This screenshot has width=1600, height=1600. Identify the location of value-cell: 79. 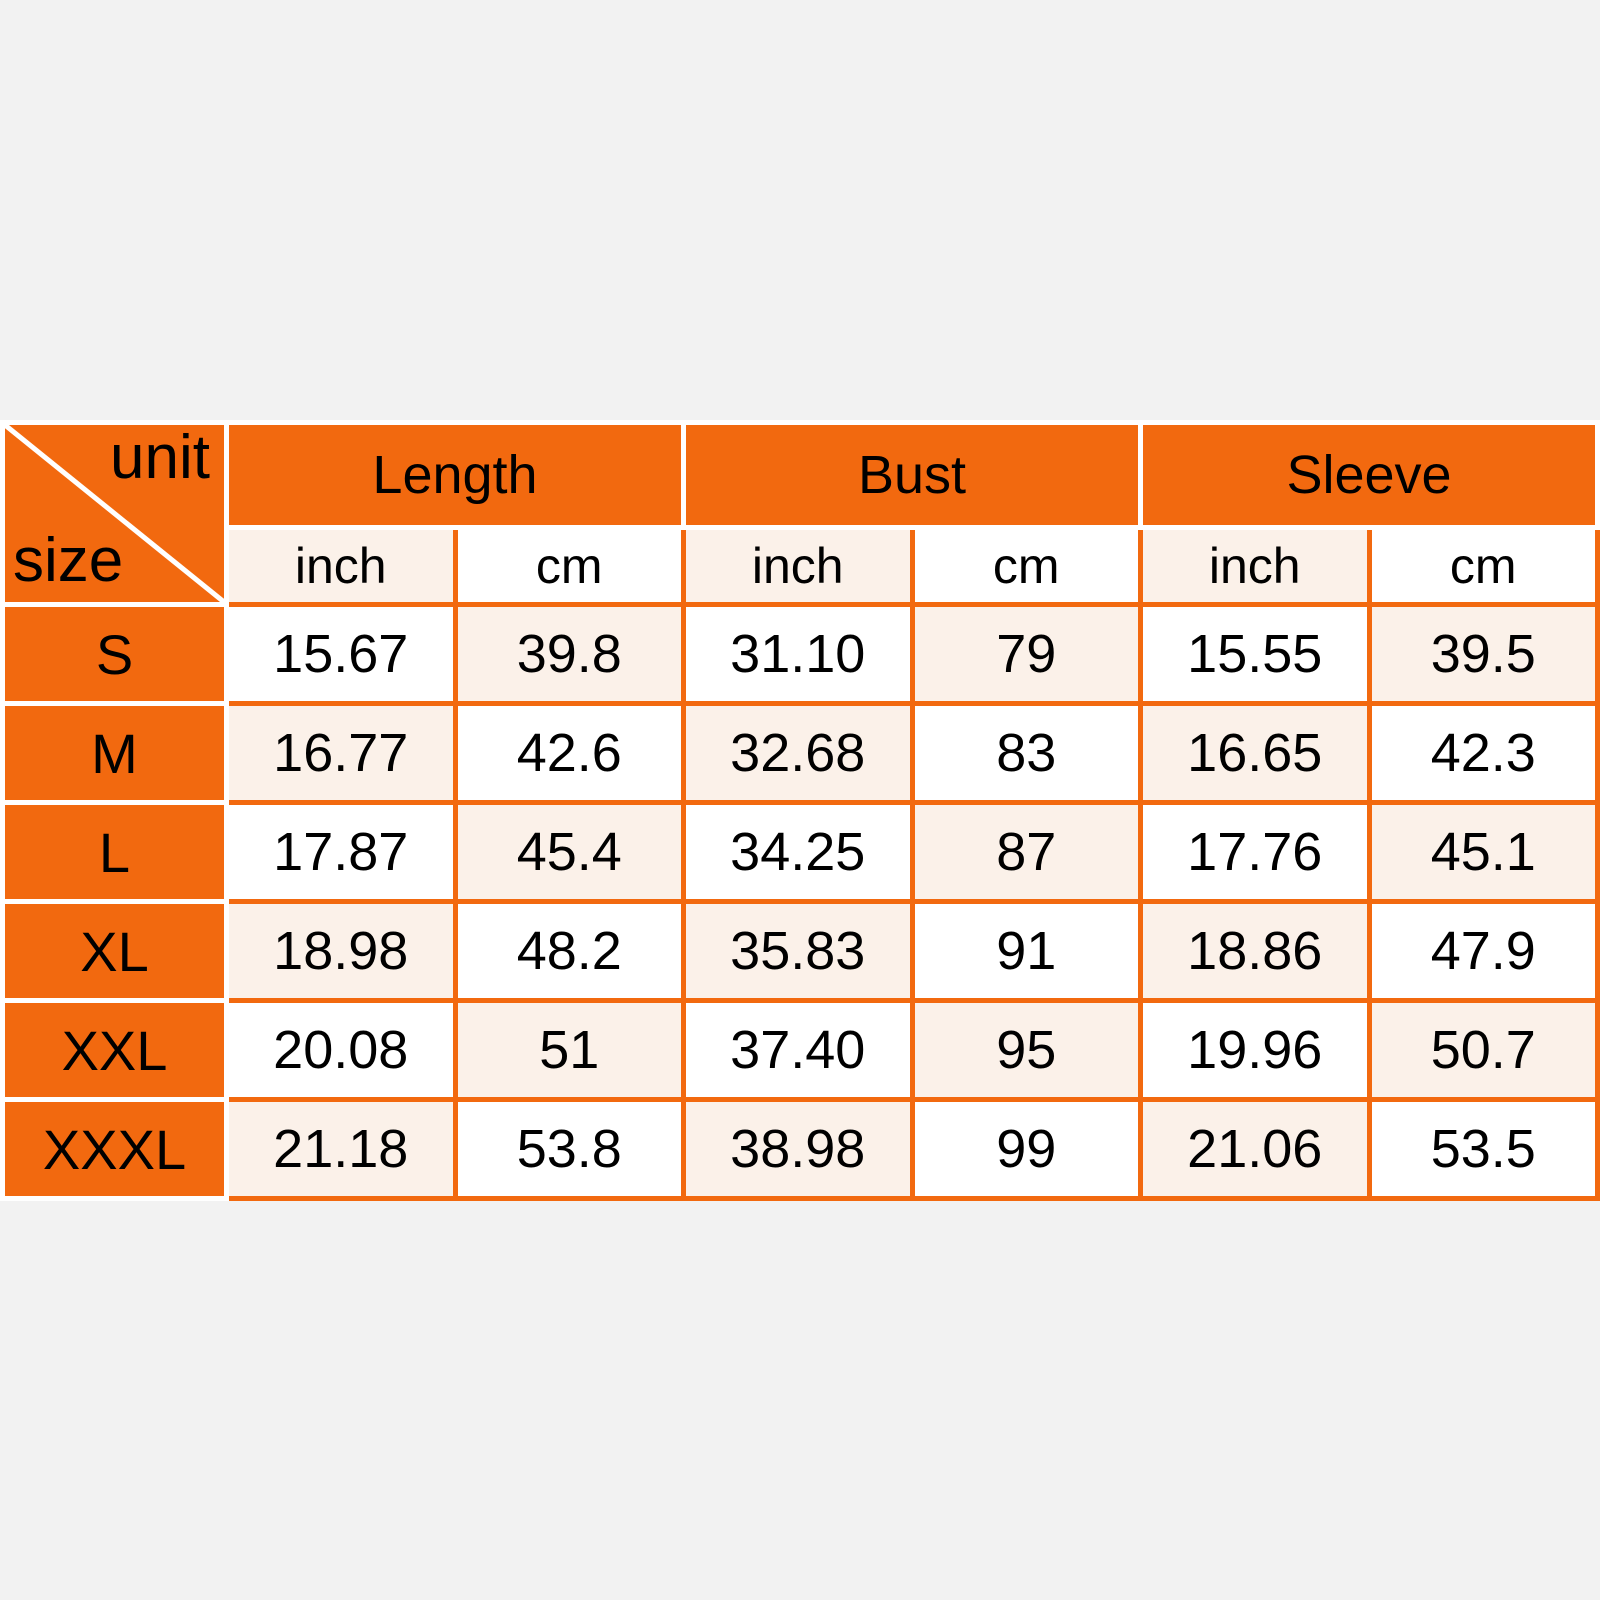
(1026, 654).